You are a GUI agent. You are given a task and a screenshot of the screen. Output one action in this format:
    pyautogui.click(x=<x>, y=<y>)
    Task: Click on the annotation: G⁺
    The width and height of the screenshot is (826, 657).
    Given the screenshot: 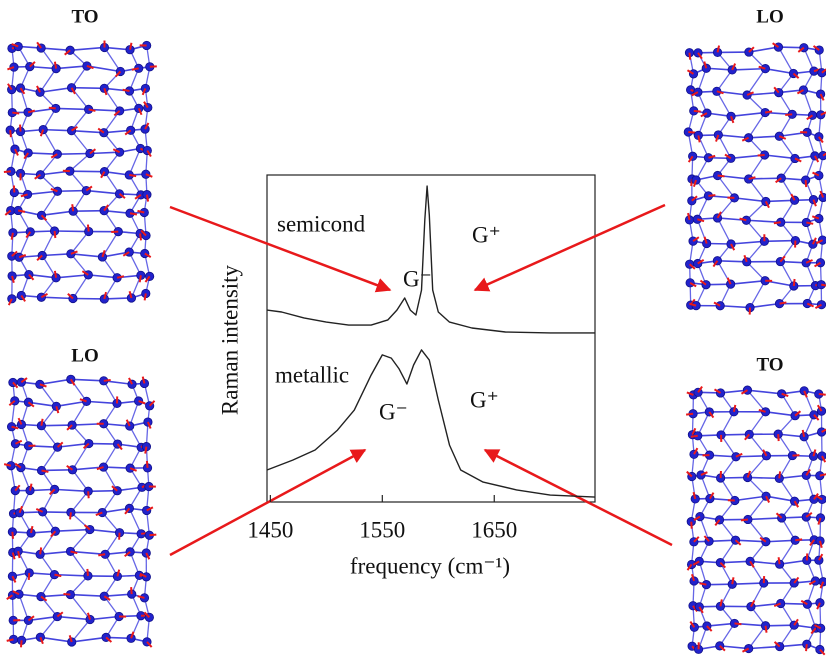 What is the action you would take?
    pyautogui.click(x=486, y=234)
    